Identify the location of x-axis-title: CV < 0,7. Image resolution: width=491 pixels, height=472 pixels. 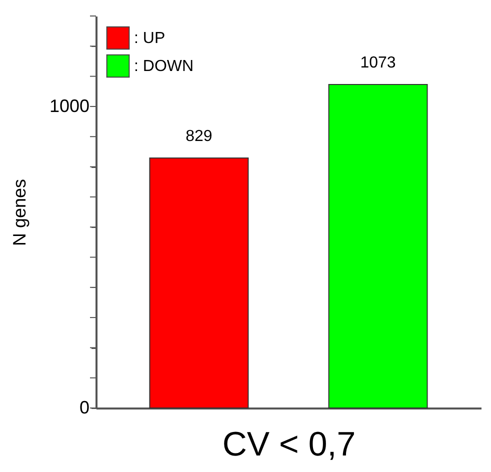
(289, 445).